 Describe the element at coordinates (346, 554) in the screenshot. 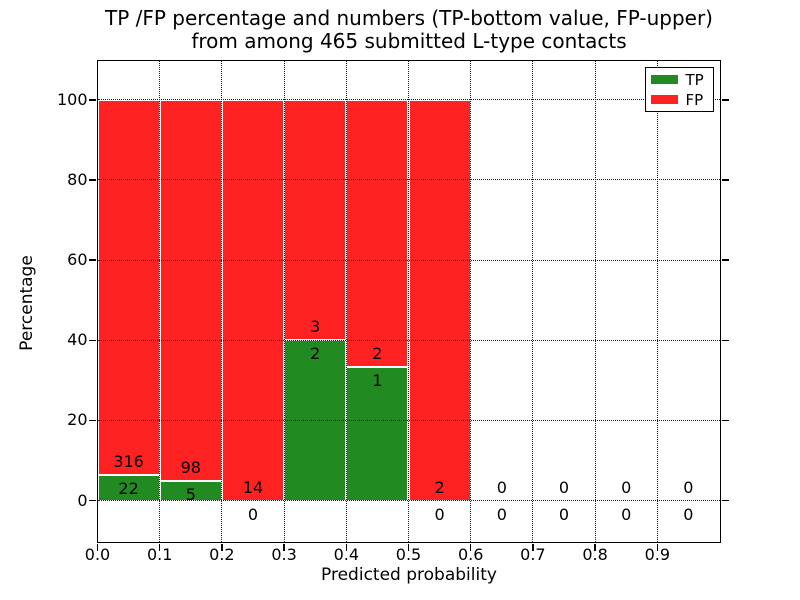

I see `x-tick-label: 0.4` at that location.